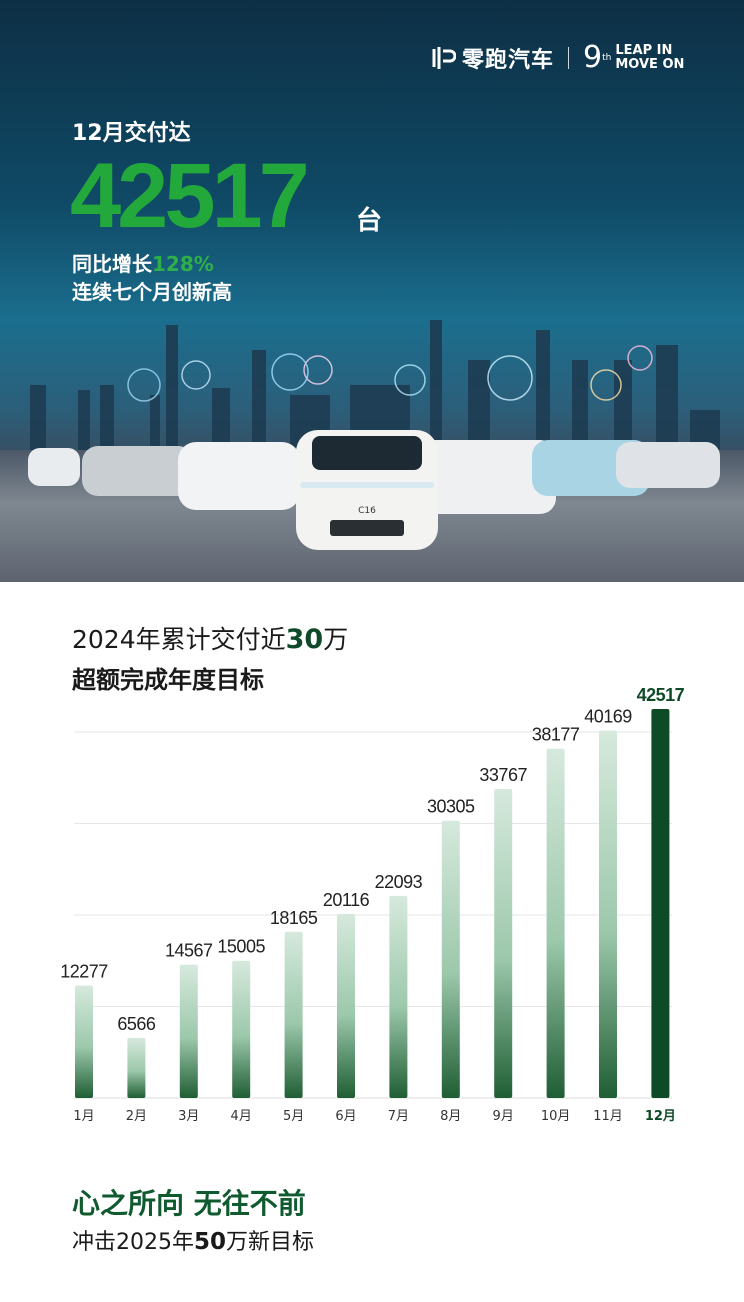 Image resolution: width=744 pixels, height=1302 pixels. Describe the element at coordinates (450, 1116) in the screenshot. I see `x-tick-label: 8月` at that location.